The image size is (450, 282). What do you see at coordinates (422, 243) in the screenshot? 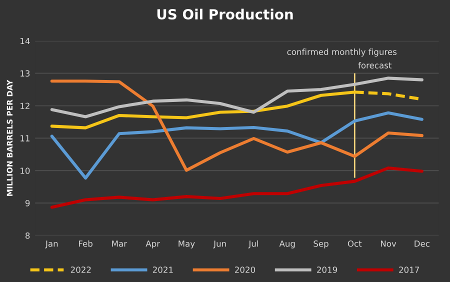
I see `x-tick-label: Dec` at bounding box center [422, 243].